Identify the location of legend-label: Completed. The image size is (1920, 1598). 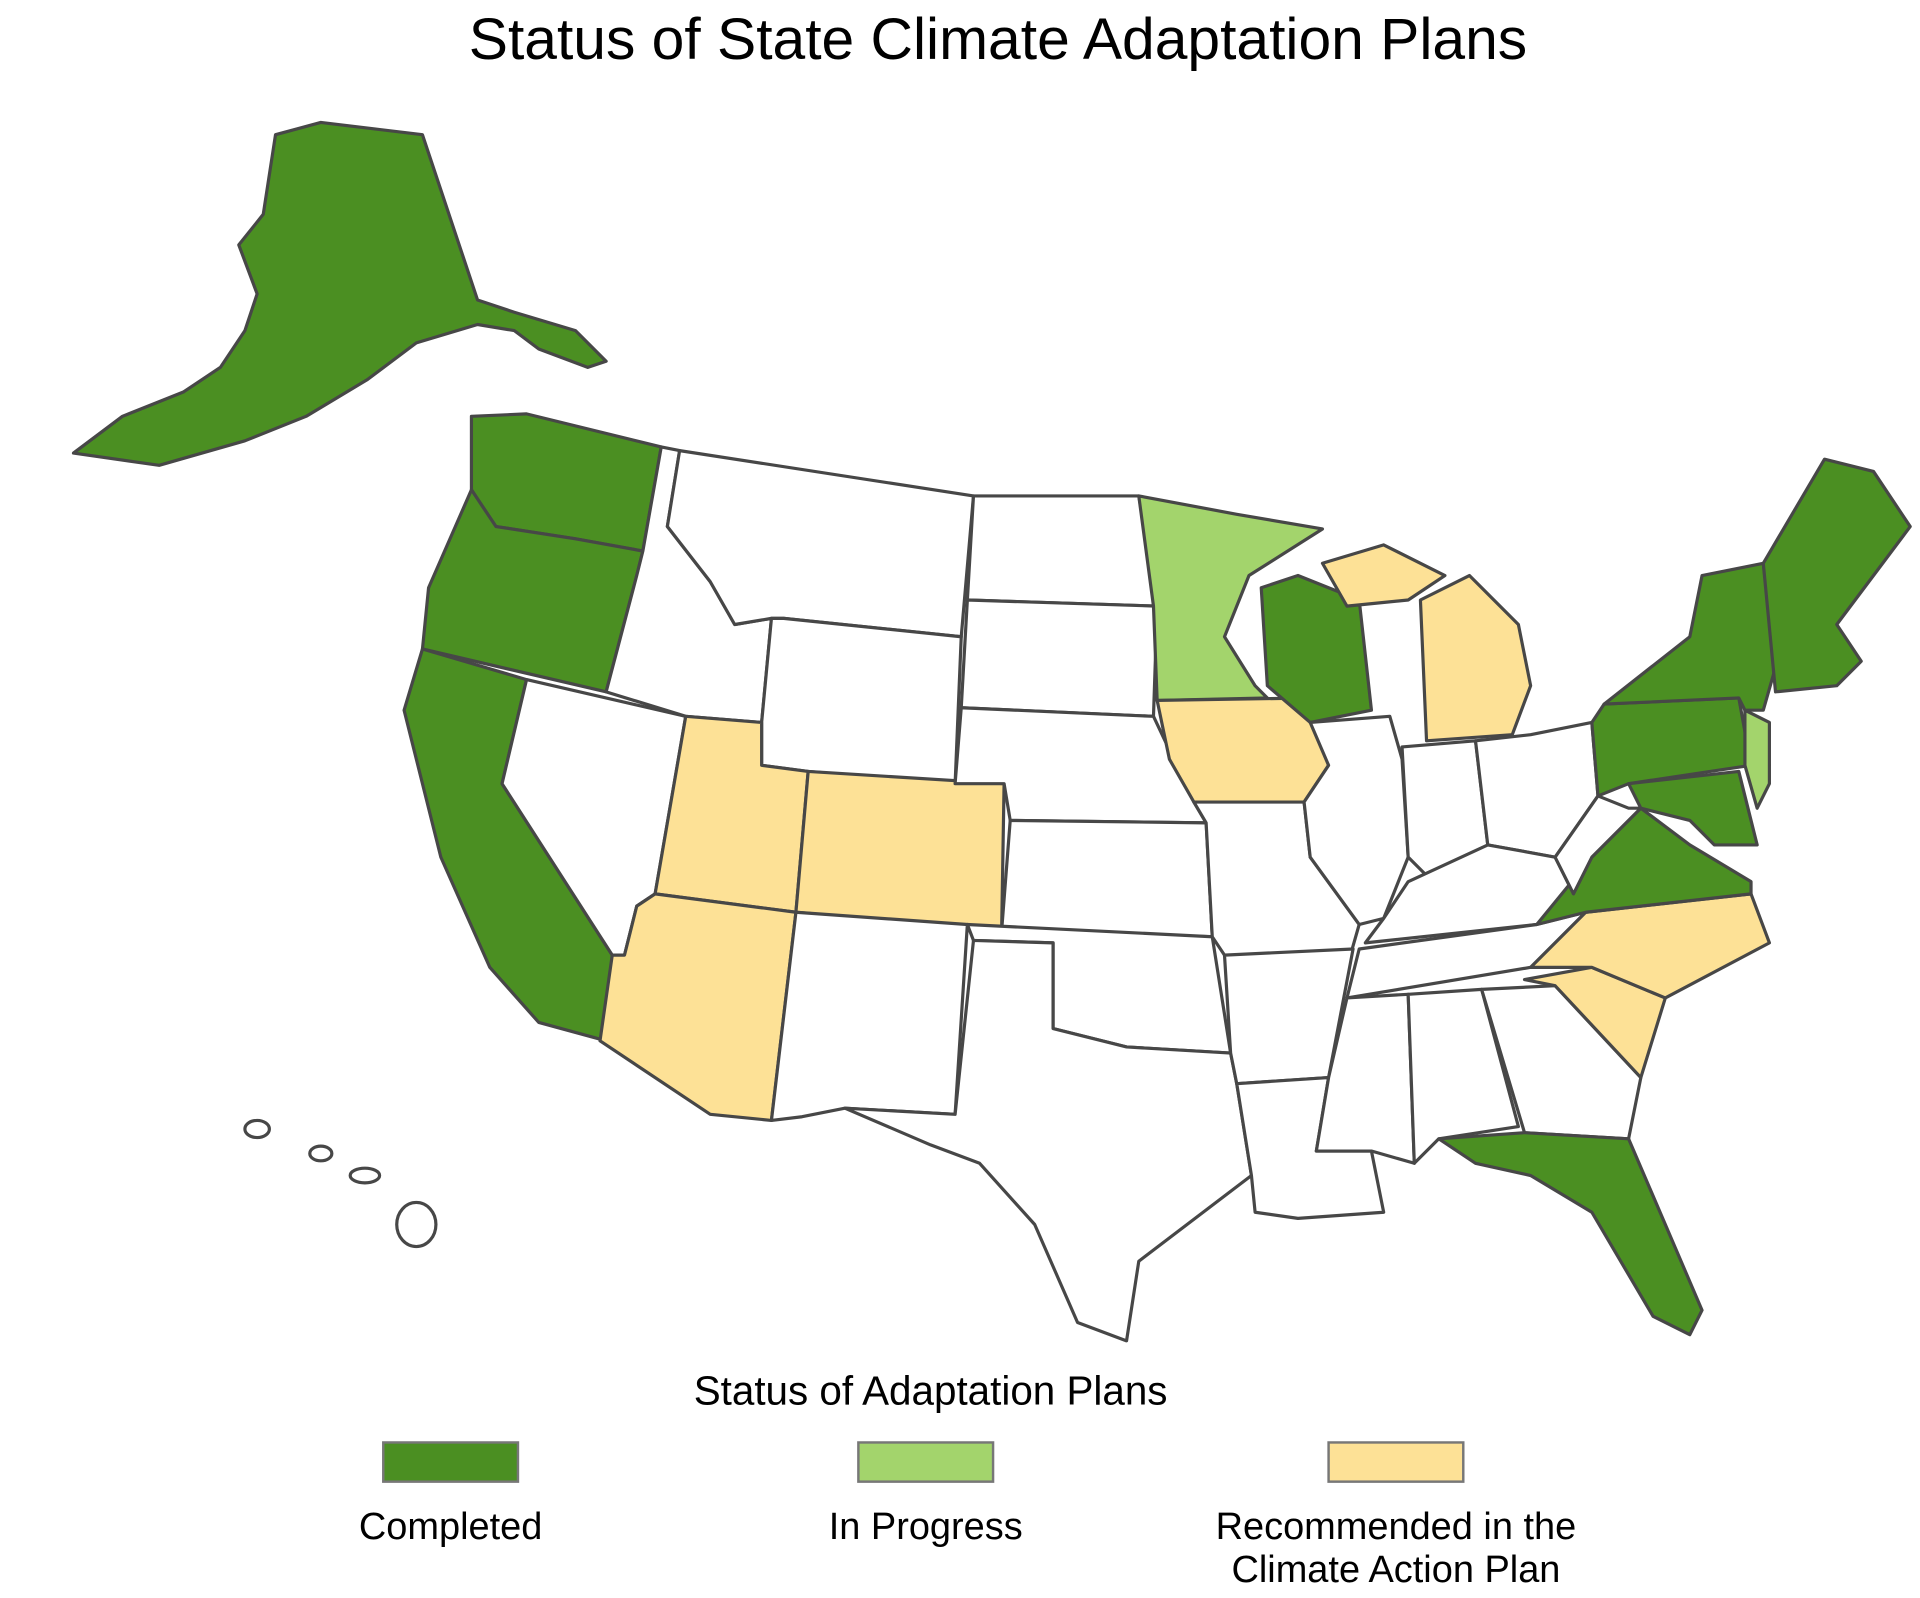
(450, 1527).